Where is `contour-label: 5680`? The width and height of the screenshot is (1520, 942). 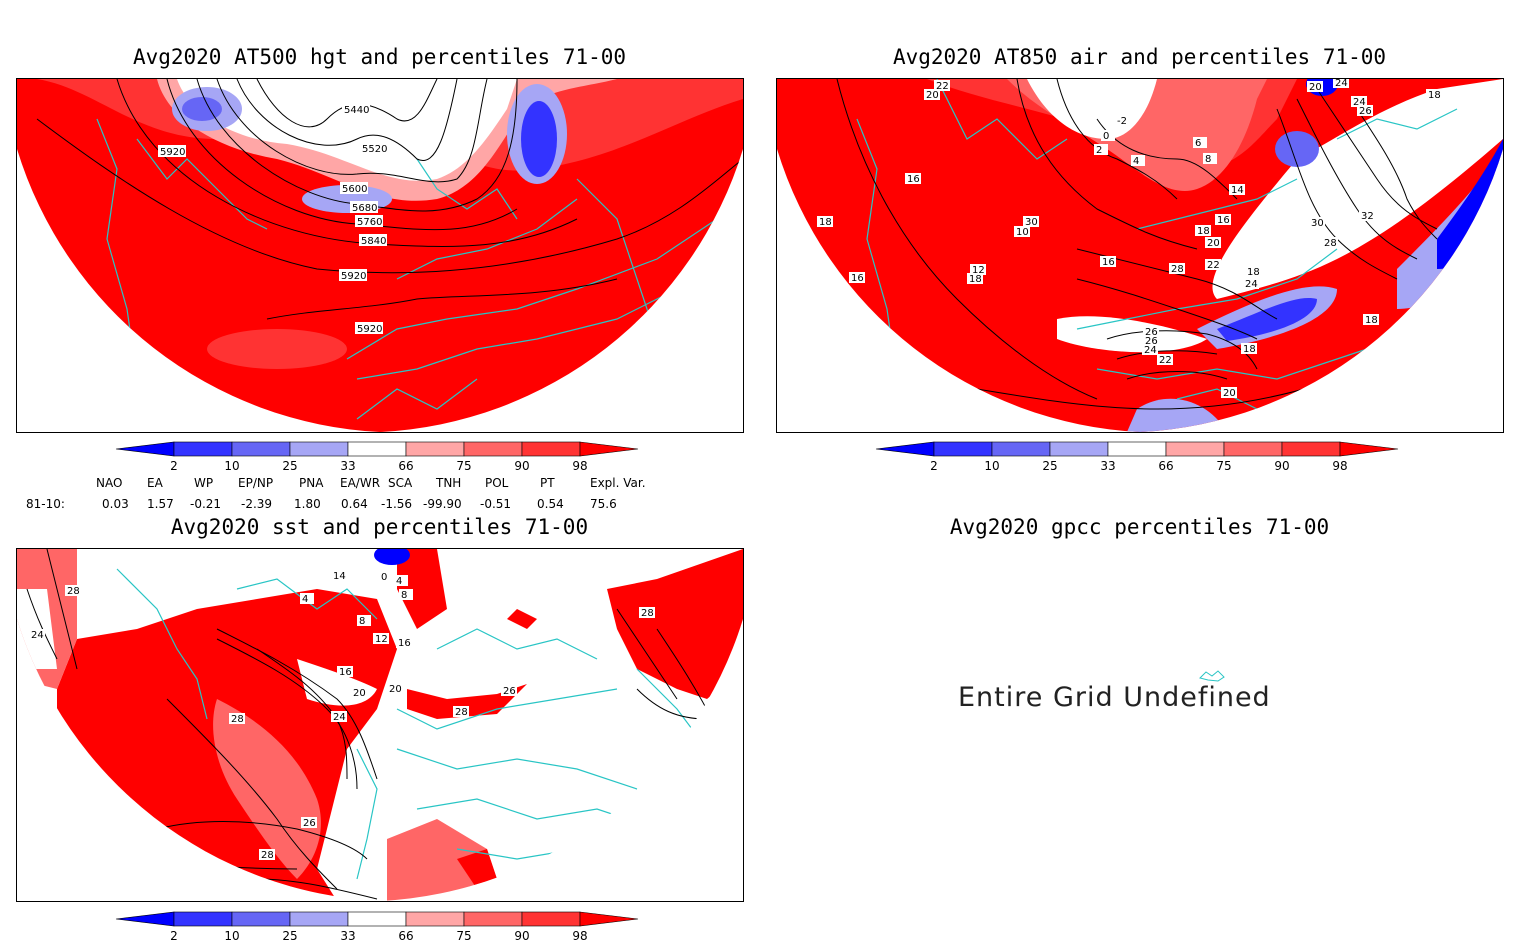
contour-label: 5680 is located at coordinates (364, 208).